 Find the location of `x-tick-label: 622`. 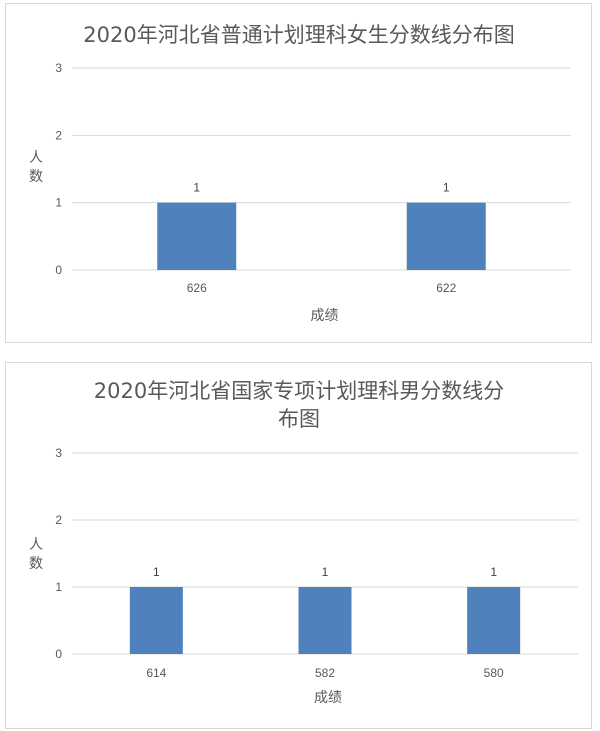

x-tick-label: 622 is located at coordinates (446, 288).